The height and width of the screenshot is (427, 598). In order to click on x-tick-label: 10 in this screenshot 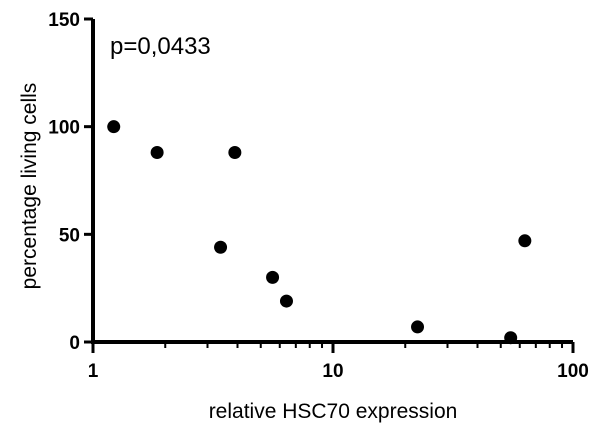, I will do `click(332, 371)`.